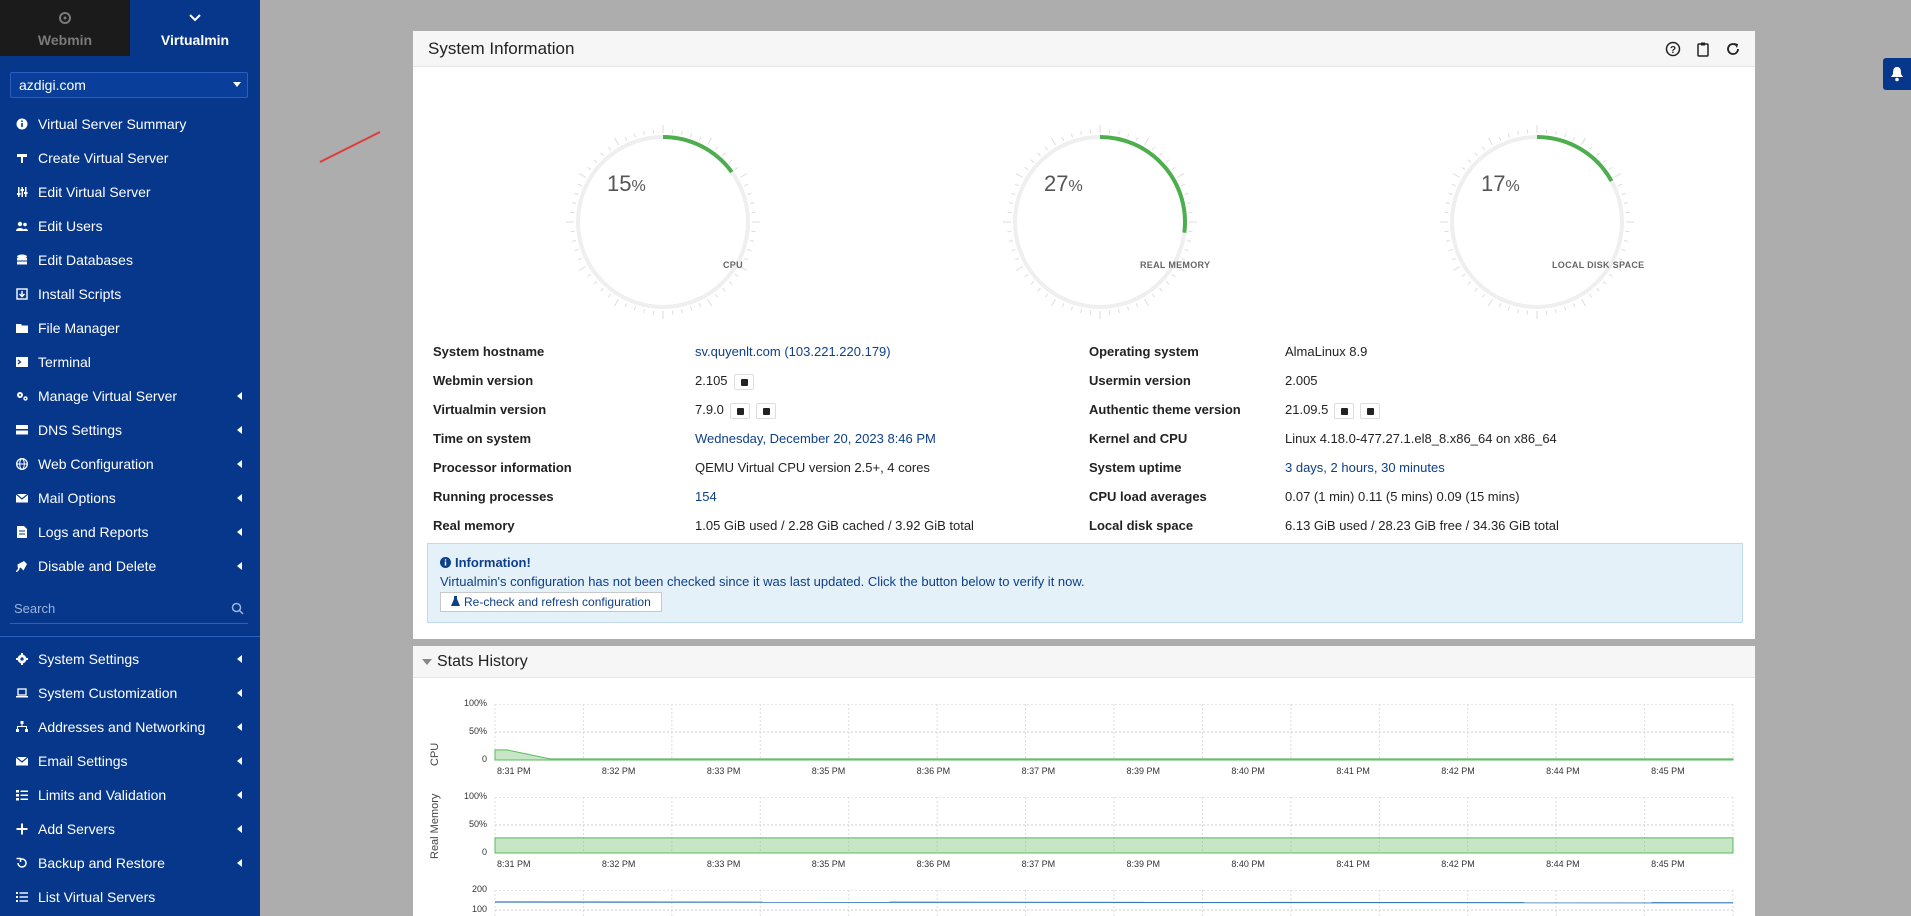 Image resolution: width=1911 pixels, height=916 pixels. I want to click on sidebar-item-system-settings: System Settings, so click(130, 659).